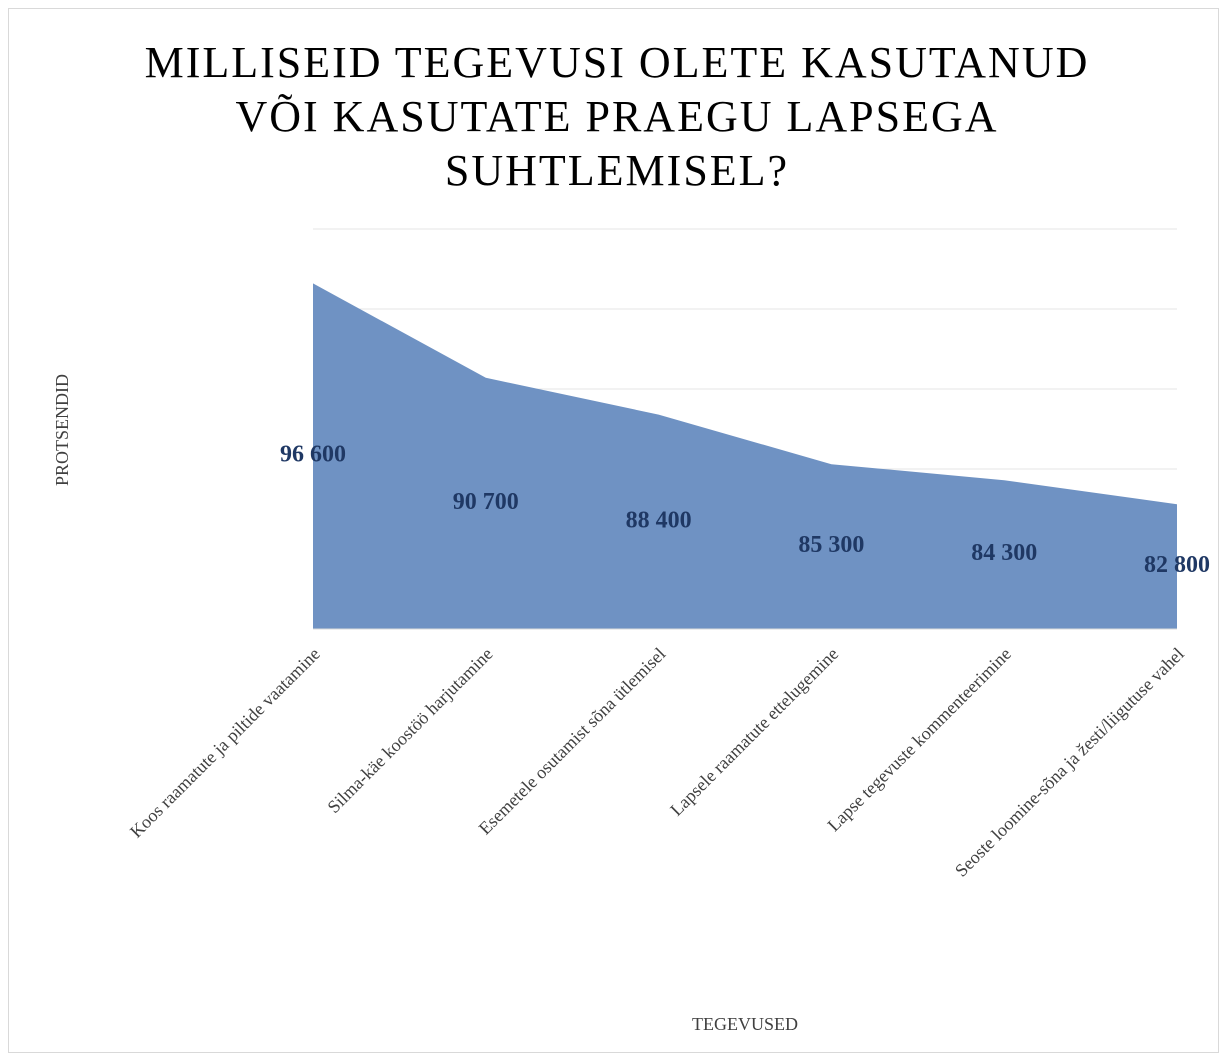  I want to click on x-tick-label: Koos raamatute ja piltide vaatamine, so click(225, 743).